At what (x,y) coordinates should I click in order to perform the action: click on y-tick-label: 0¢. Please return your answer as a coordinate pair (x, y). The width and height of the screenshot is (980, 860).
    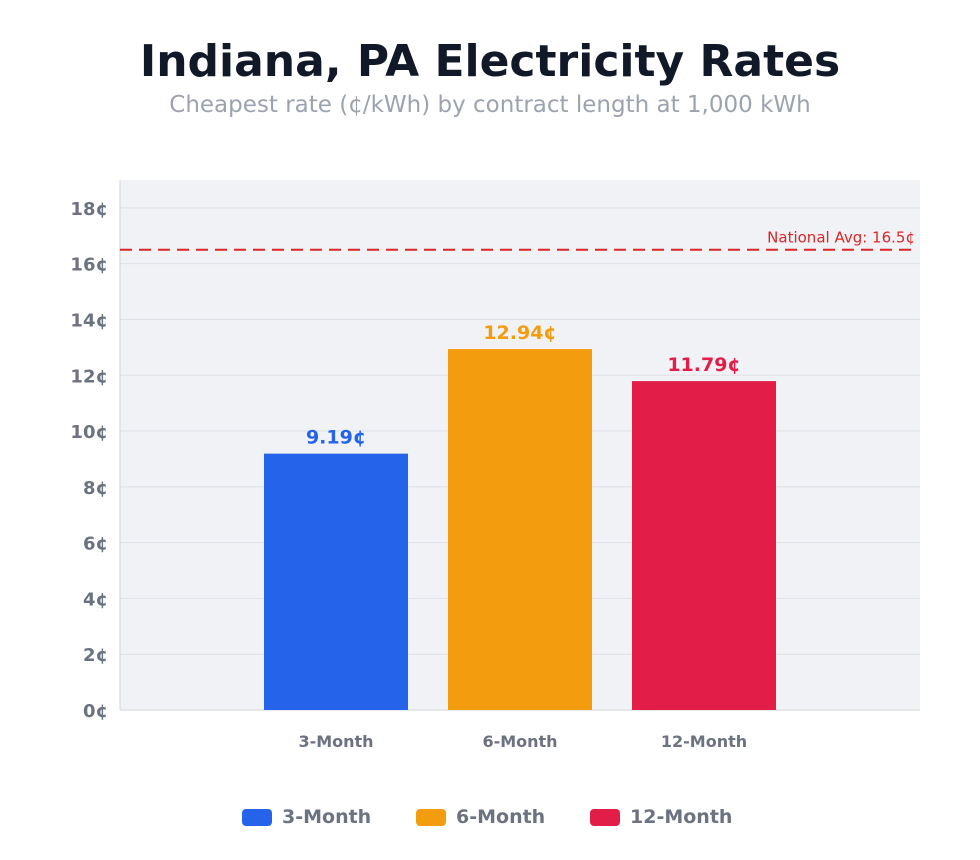
    Looking at the image, I should click on (95, 711).